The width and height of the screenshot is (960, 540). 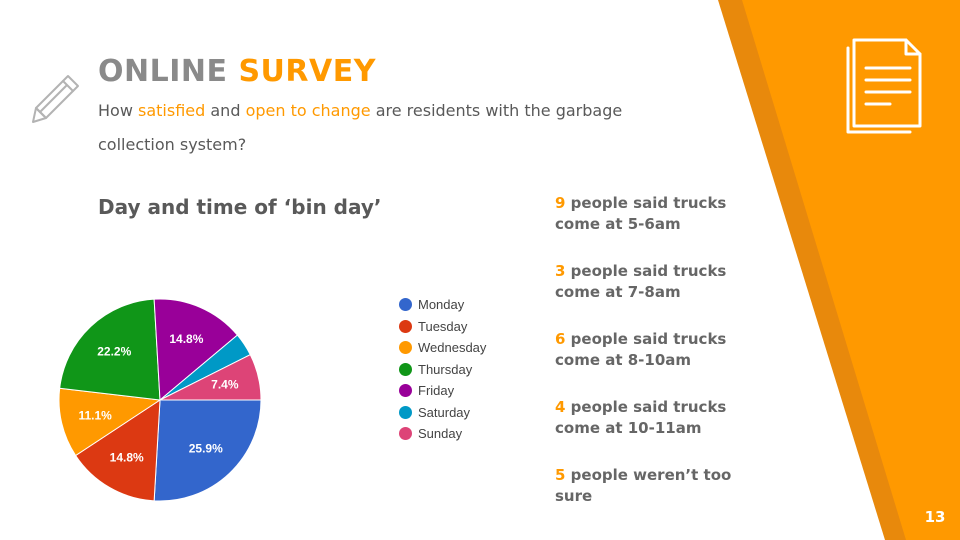 I want to click on pie-label-sunday: 7.4%, so click(x=225, y=385).